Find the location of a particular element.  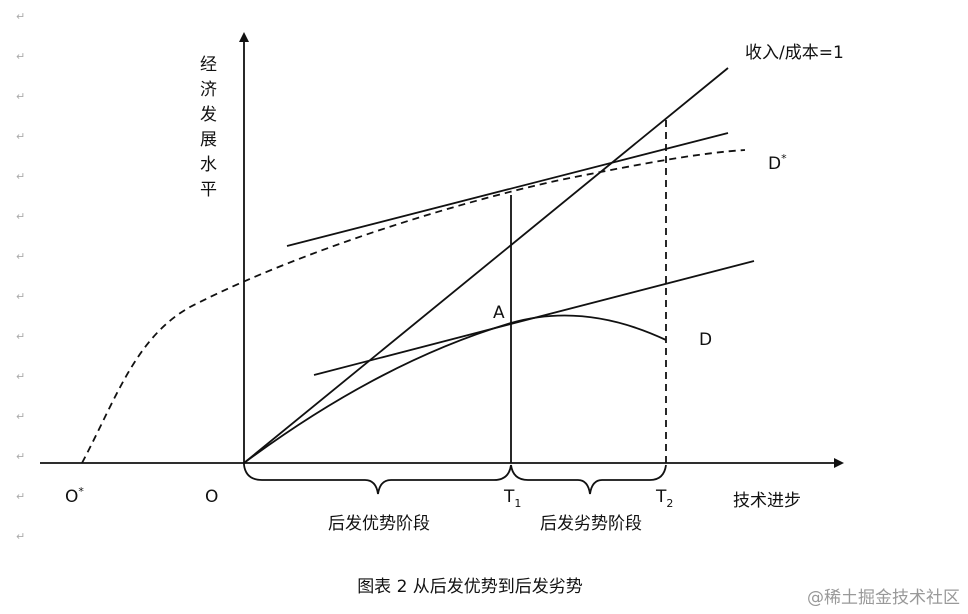

label-text: O is located at coordinates (71, 497).